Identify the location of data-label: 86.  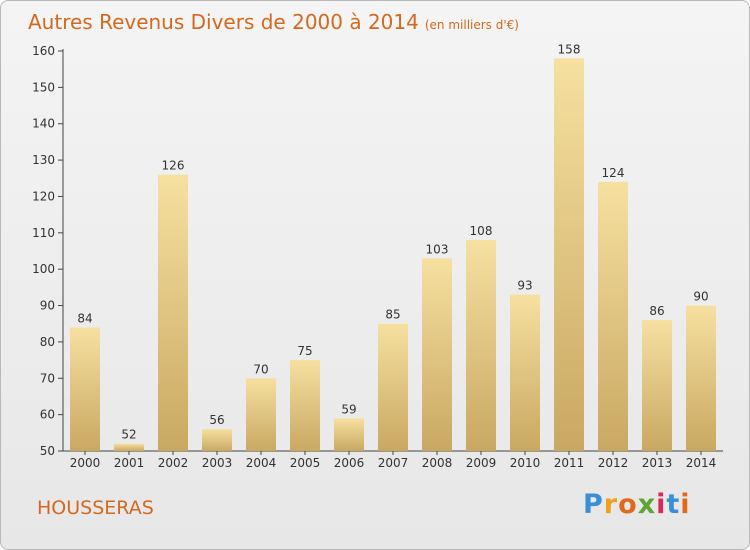
(656, 311).